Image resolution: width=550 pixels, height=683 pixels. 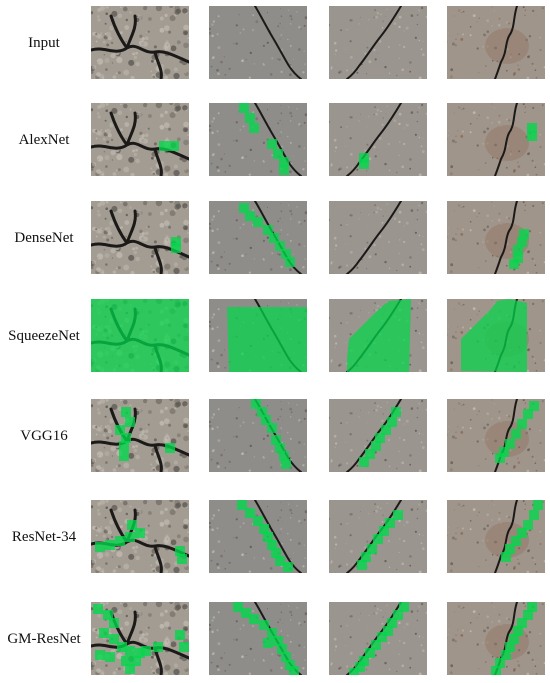 I want to click on pavement-background, so click(x=378, y=139).